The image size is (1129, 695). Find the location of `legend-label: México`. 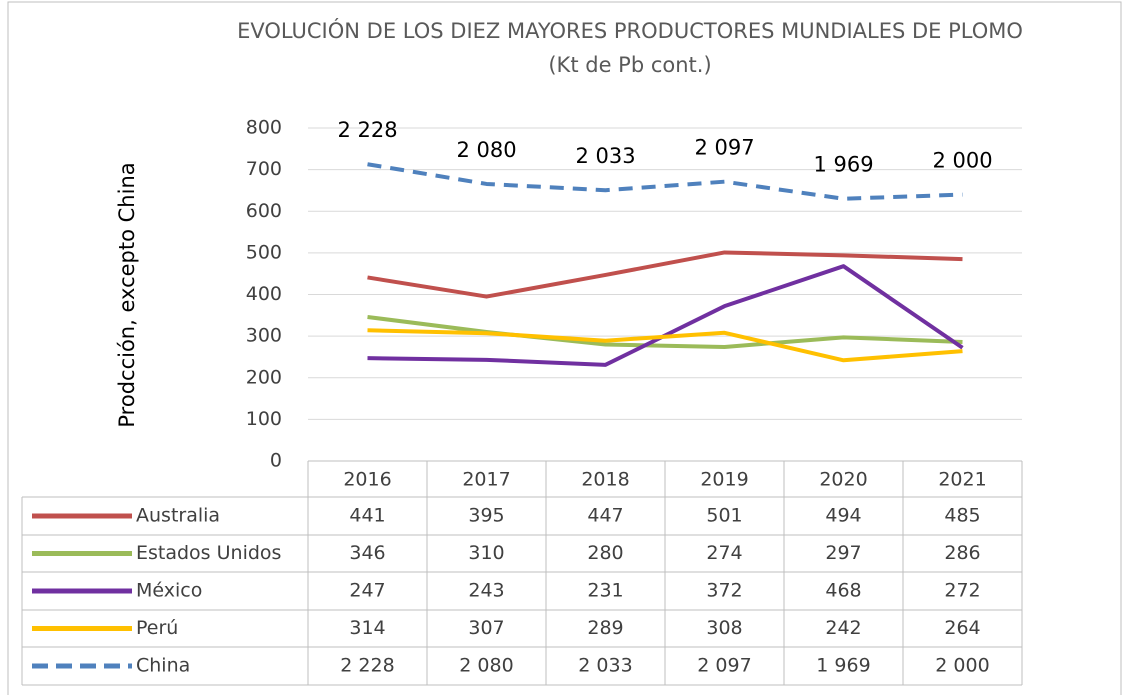

legend-label: México is located at coordinates (169, 591).